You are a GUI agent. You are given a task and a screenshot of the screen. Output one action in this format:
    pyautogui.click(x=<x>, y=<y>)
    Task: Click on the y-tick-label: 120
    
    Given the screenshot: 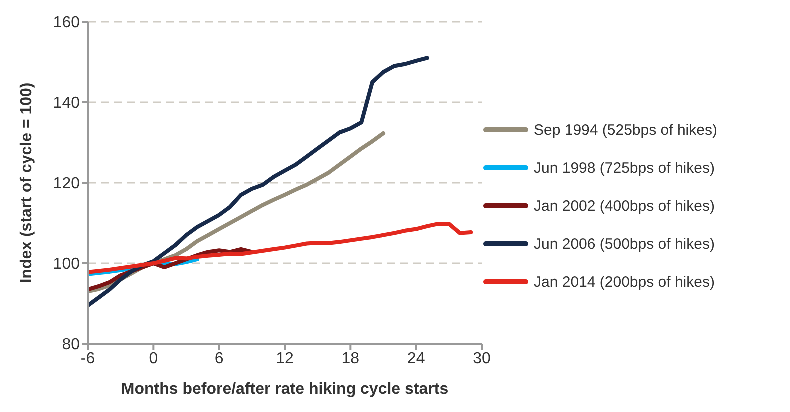 What is the action you would take?
    pyautogui.click(x=66, y=184)
    